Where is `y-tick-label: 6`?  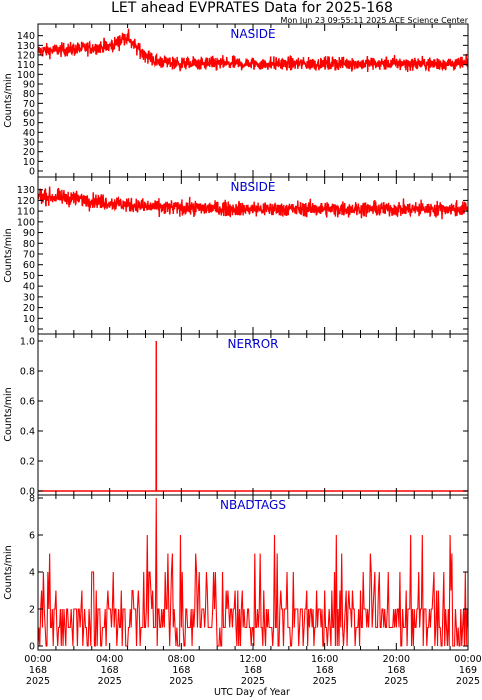
y-tick-label: 6 is located at coordinates (32, 536).